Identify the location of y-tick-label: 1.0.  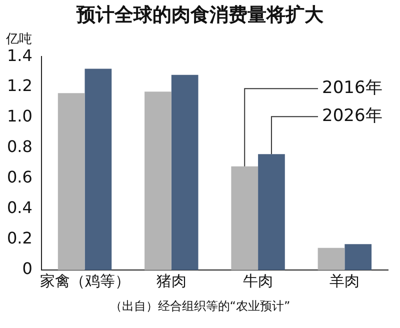
(19, 116).